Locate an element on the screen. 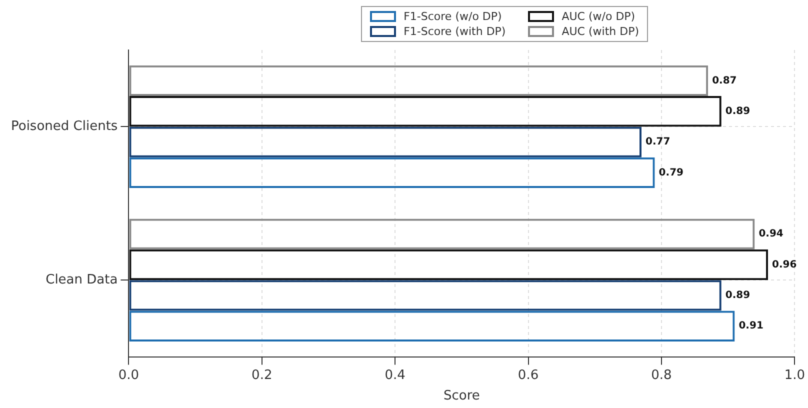 Image resolution: width=808 pixels, height=408 pixels. data-label: 0.94 is located at coordinates (771, 234).